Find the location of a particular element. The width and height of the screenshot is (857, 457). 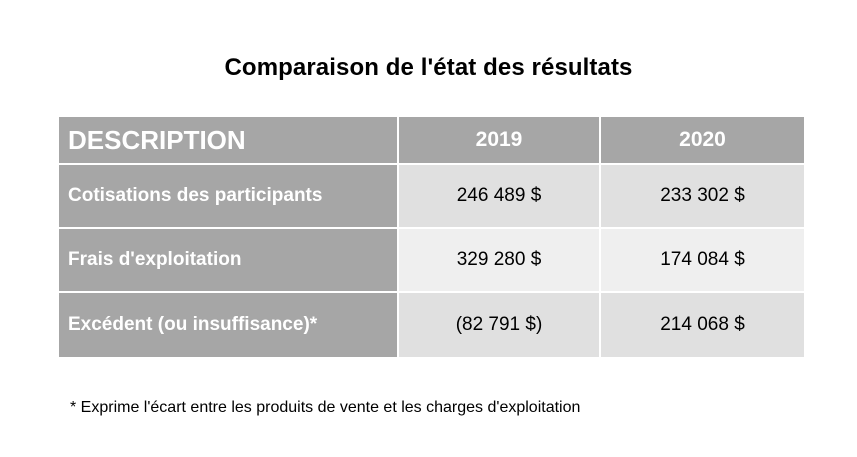

column-header-2019: 2019 is located at coordinates (500, 141).